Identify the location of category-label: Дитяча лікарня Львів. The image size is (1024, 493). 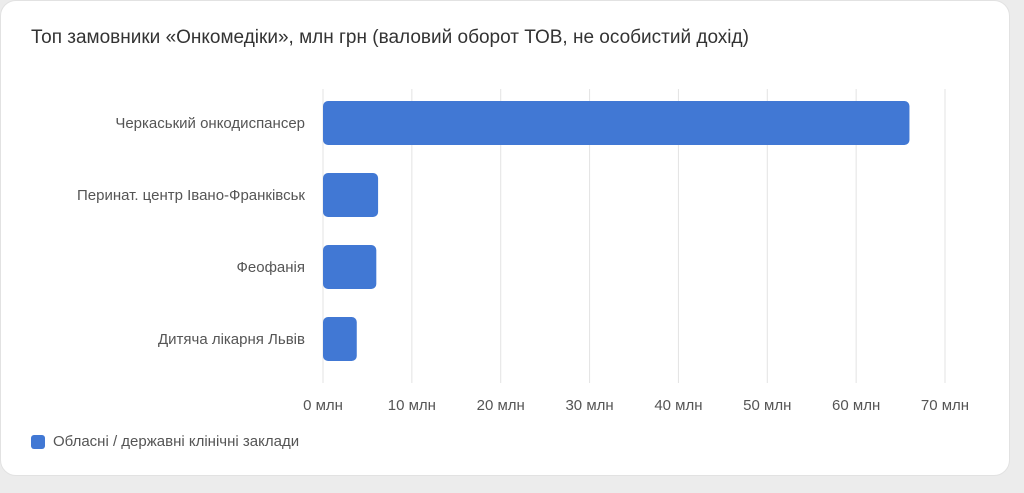
(231, 339).